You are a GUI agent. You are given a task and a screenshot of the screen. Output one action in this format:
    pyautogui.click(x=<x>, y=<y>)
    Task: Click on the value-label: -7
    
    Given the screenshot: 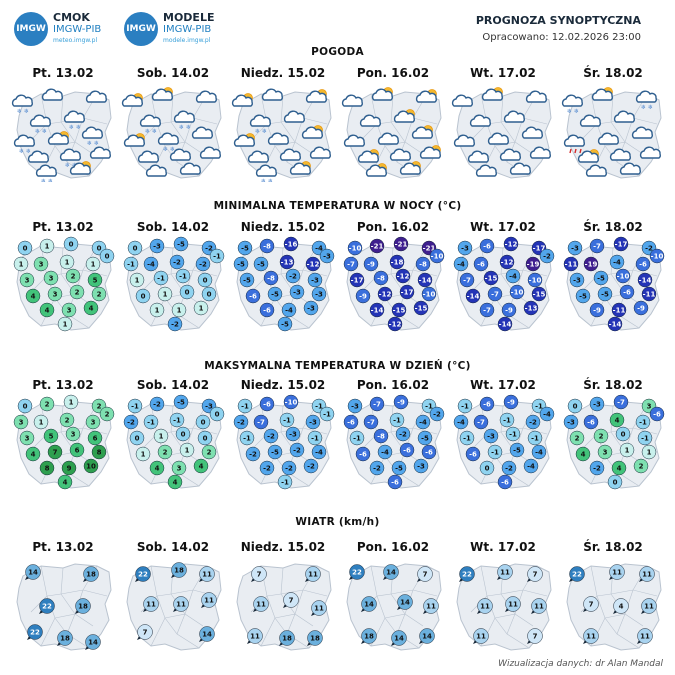 What is the action you would take?
    pyautogui.click(x=597, y=247)
    